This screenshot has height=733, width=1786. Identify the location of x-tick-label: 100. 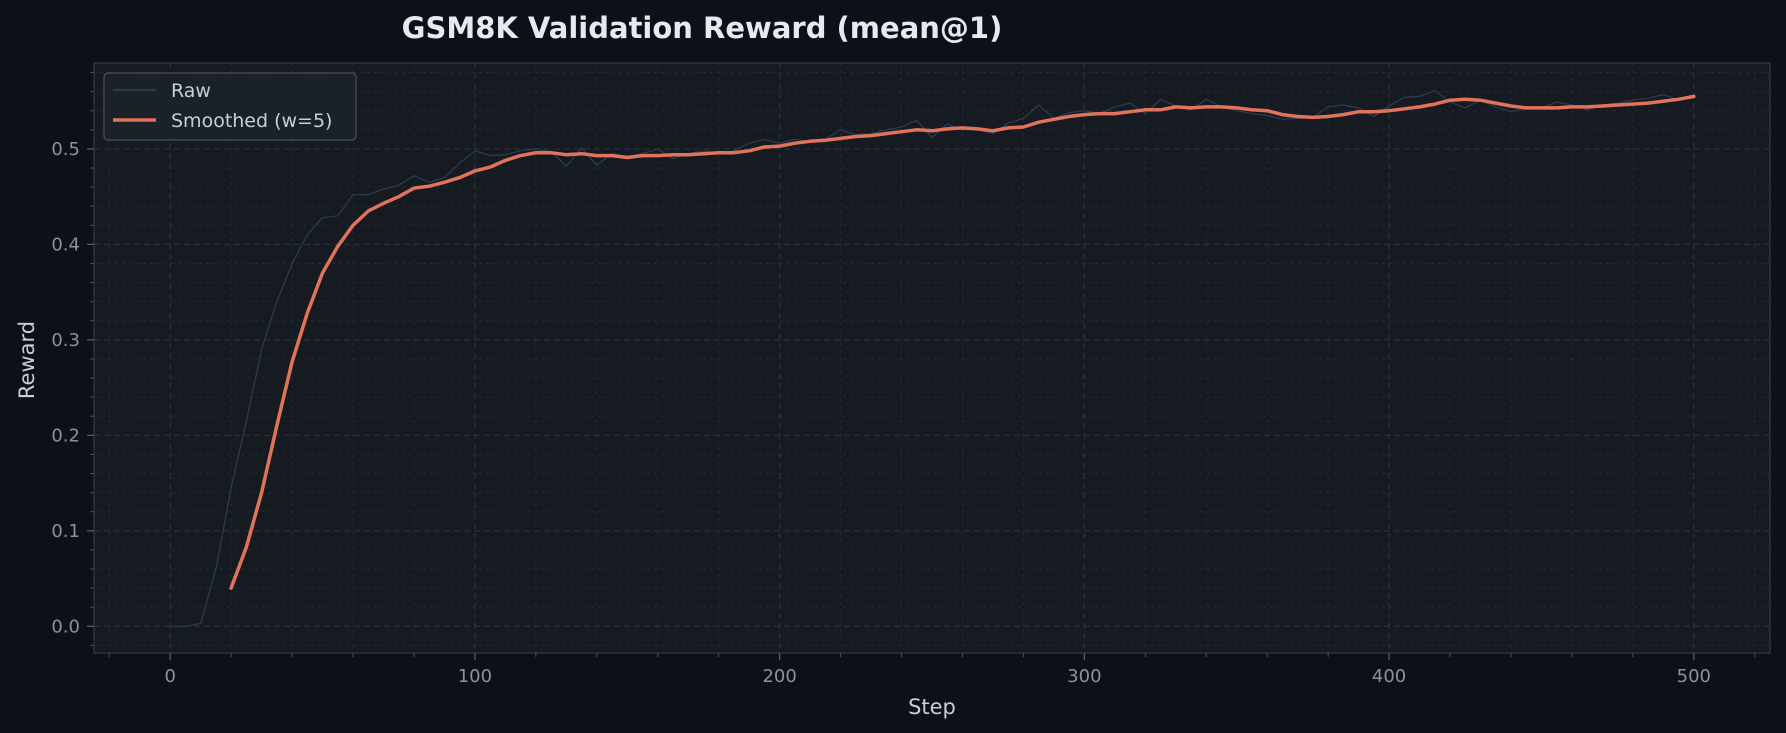
(475, 676).